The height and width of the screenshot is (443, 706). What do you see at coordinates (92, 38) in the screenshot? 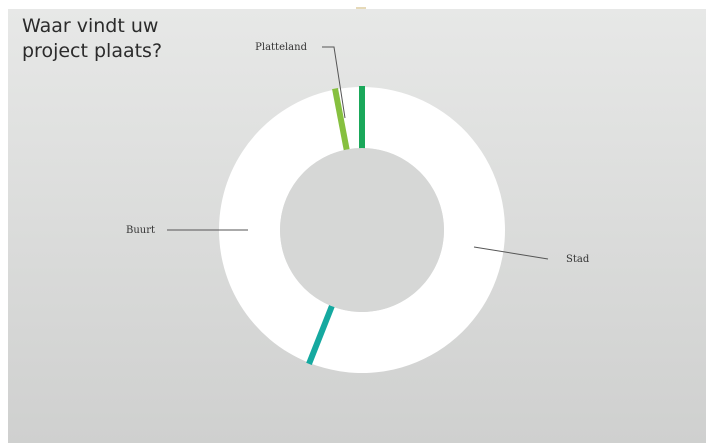
I see `chart-title: Waar vindt uw project plaats?` at bounding box center [92, 38].